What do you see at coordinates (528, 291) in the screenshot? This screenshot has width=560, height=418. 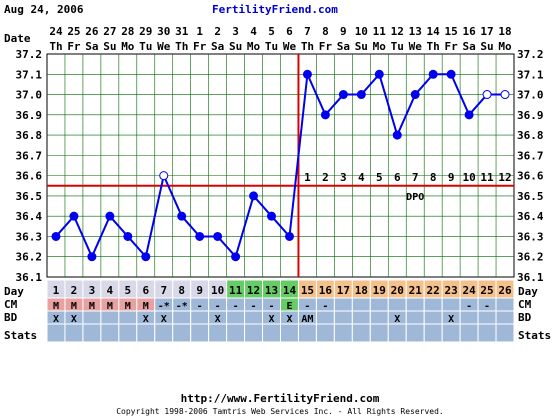 I see `day-row-label-right: Day` at bounding box center [528, 291].